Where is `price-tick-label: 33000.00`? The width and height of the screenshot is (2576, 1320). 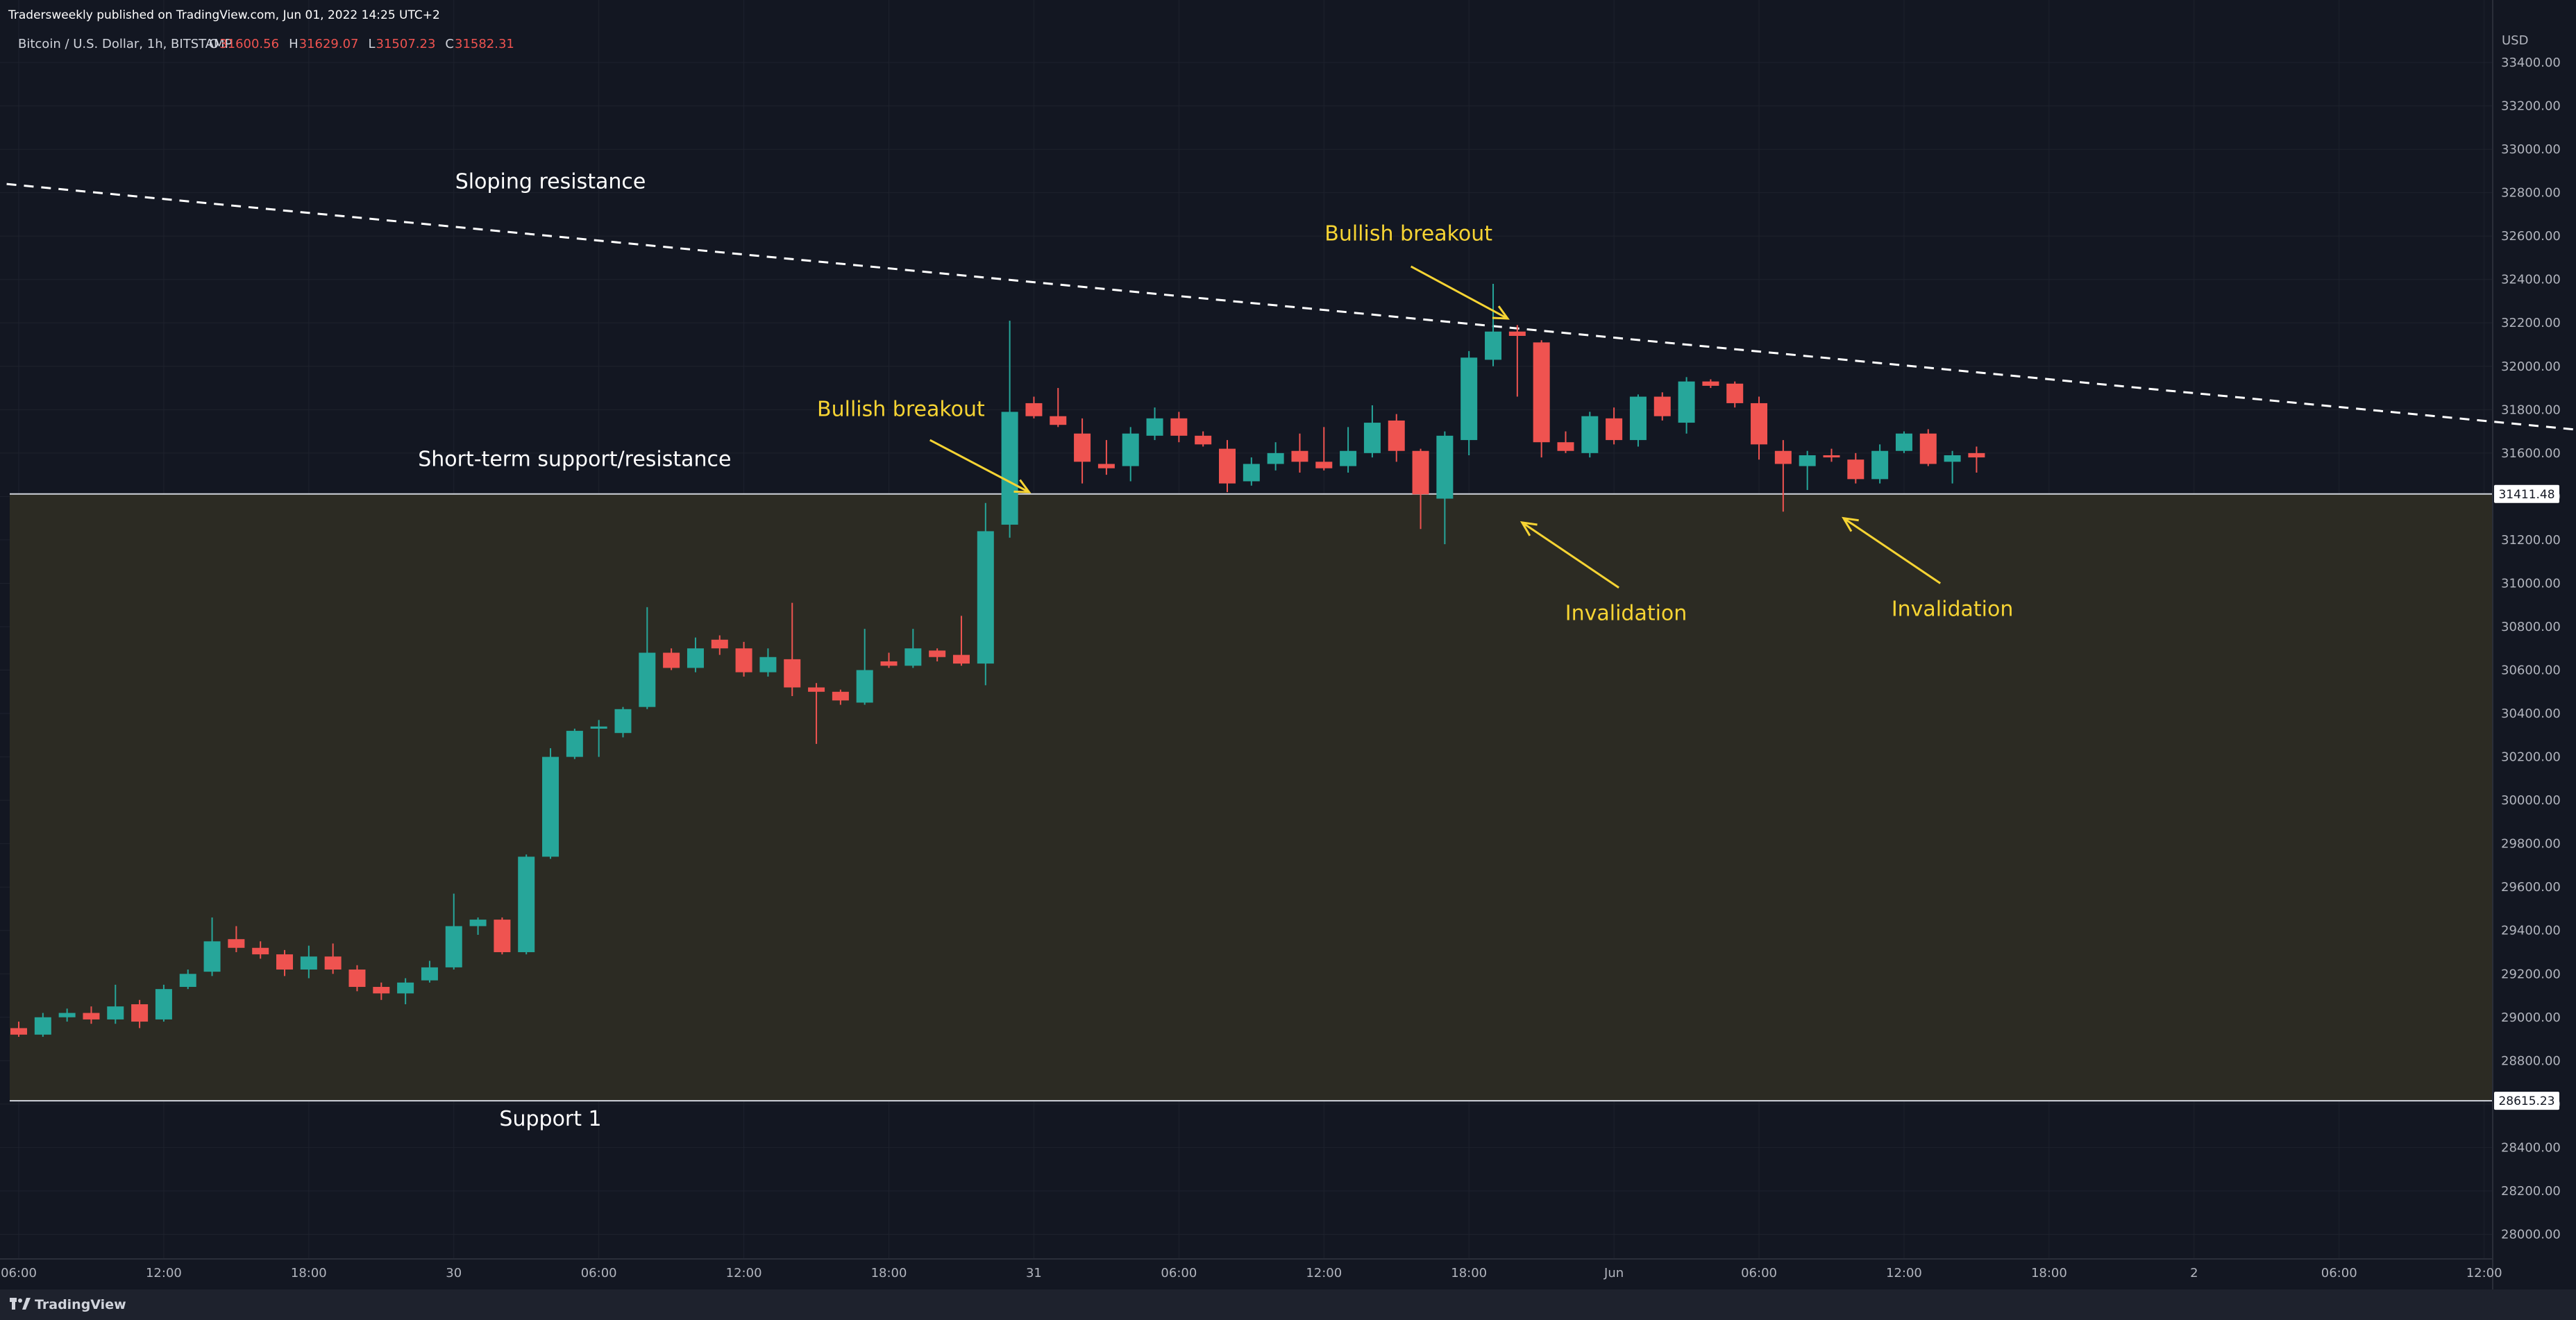
price-tick-label: 33000.00 is located at coordinates (2531, 149).